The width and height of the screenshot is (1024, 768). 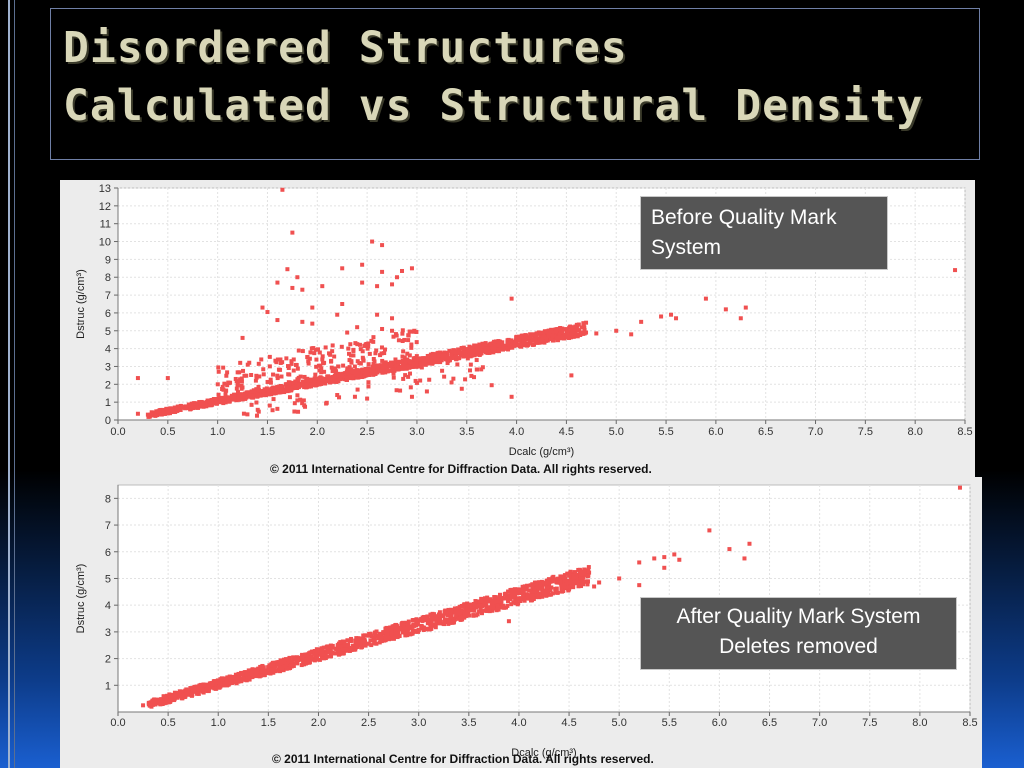 I want to click on x-tick-label: 3.5, so click(x=466, y=432).